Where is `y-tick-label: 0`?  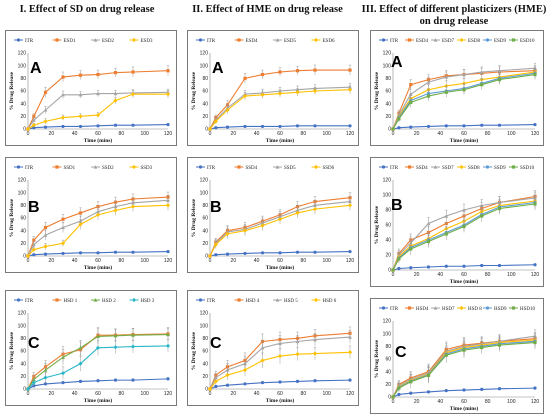
y-tick-label: 0 is located at coordinates (24, 257).